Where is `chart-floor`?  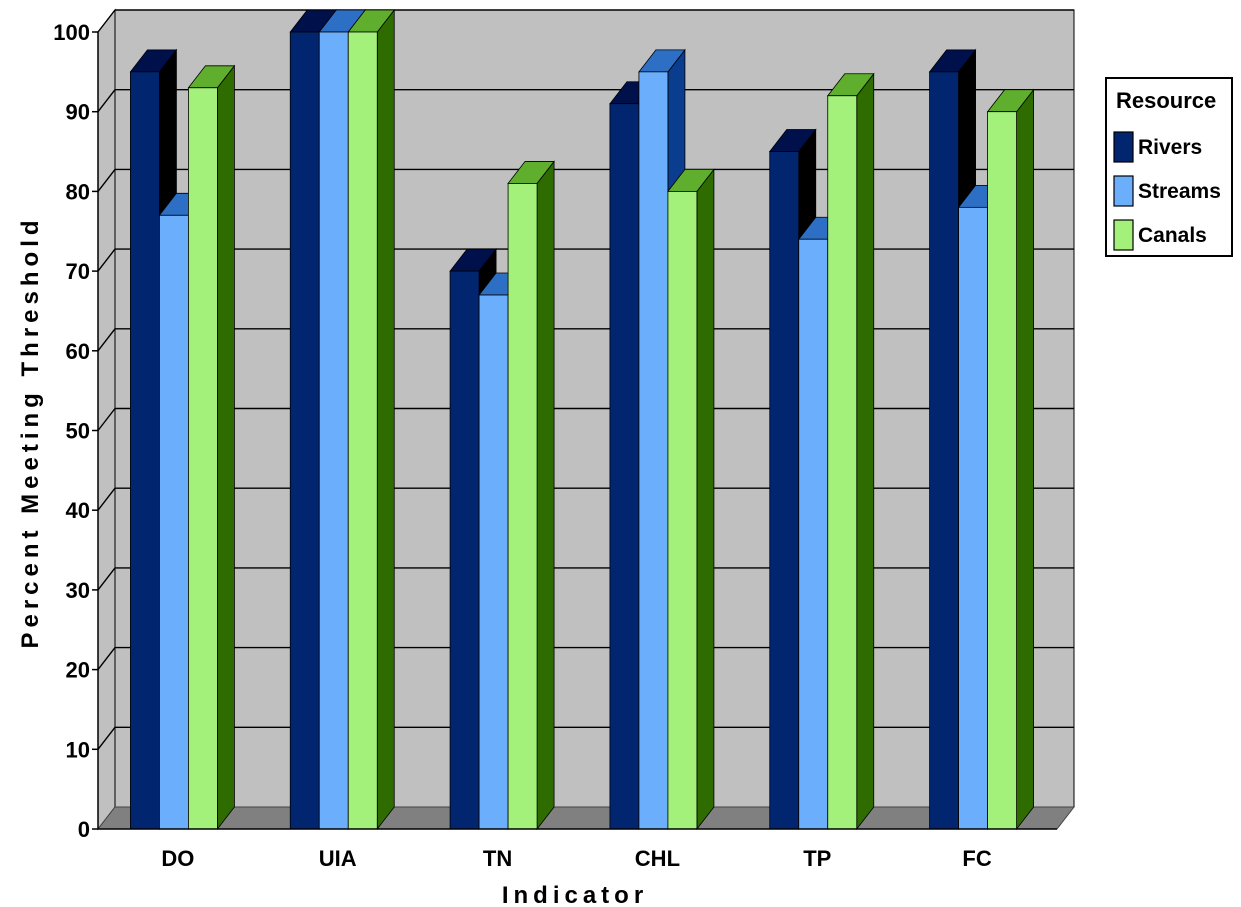 chart-floor is located at coordinates (586, 818).